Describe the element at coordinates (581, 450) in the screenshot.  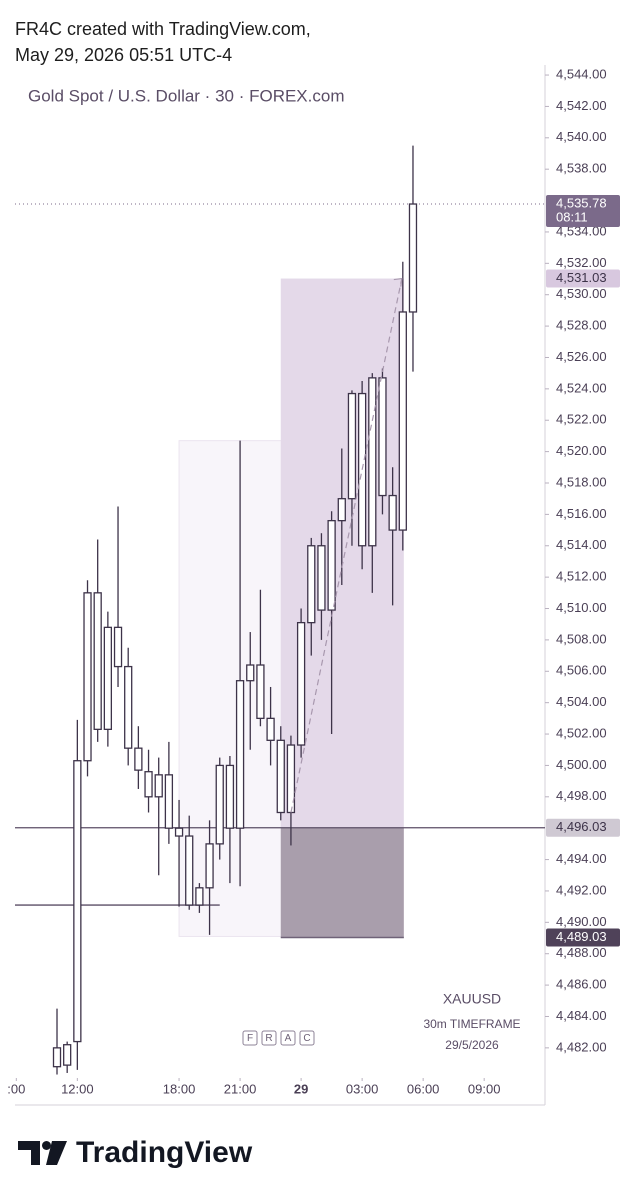
I see `y-tick-label: 4,520.00` at that location.